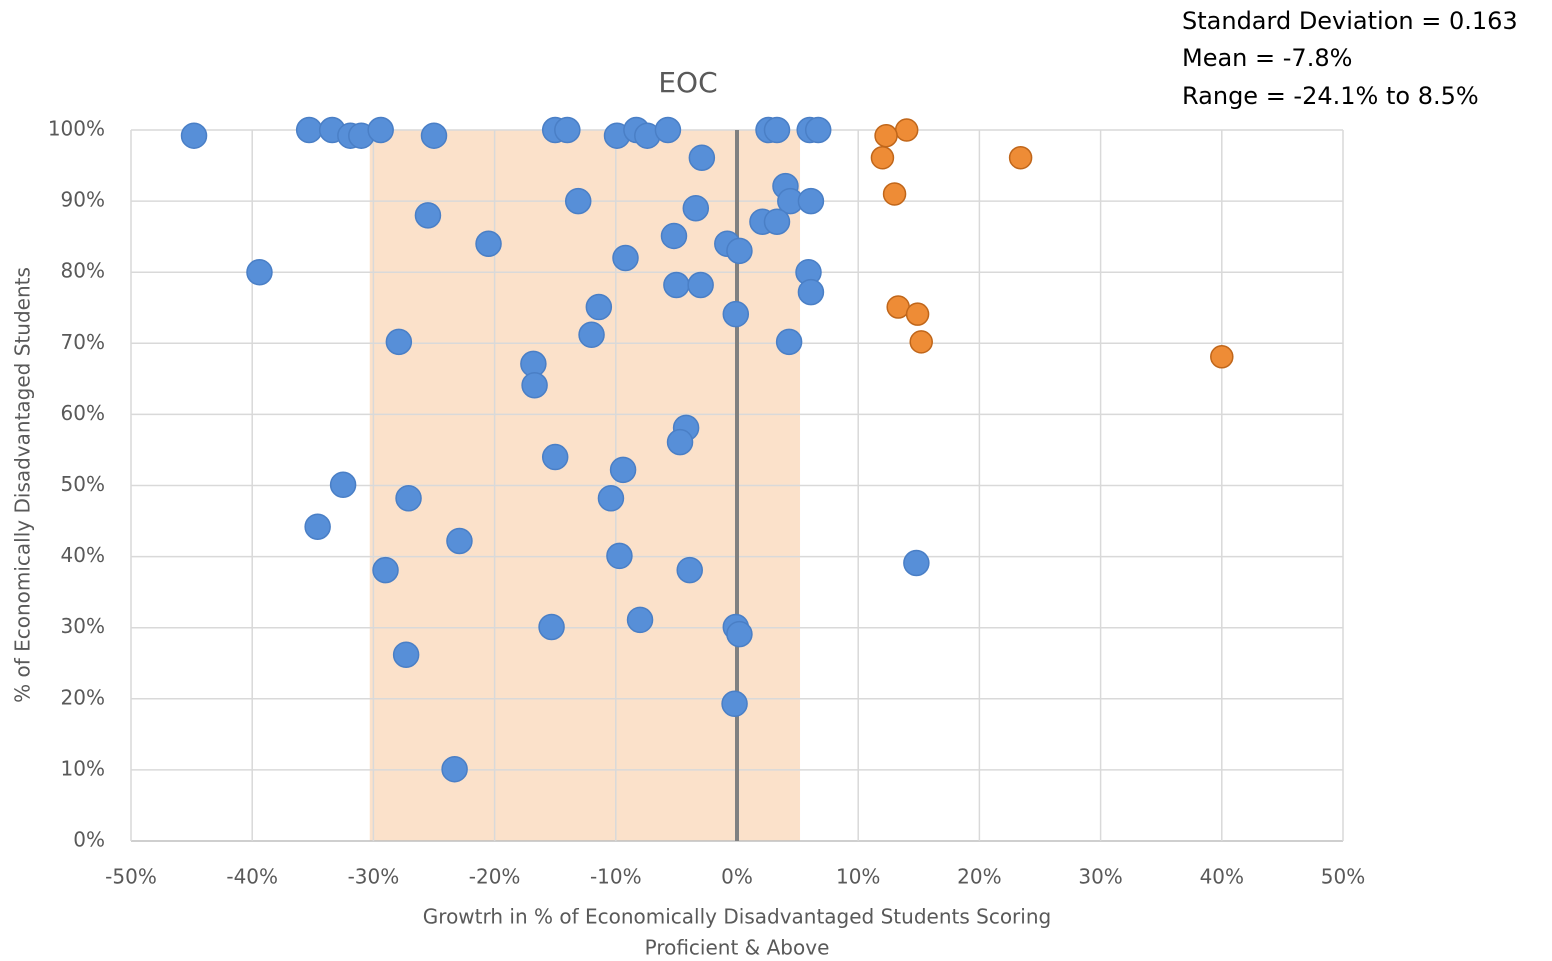 The height and width of the screenshot is (961, 1552). I want to click on annotation: Standard Deviation = 0.163, so click(1350, 21).